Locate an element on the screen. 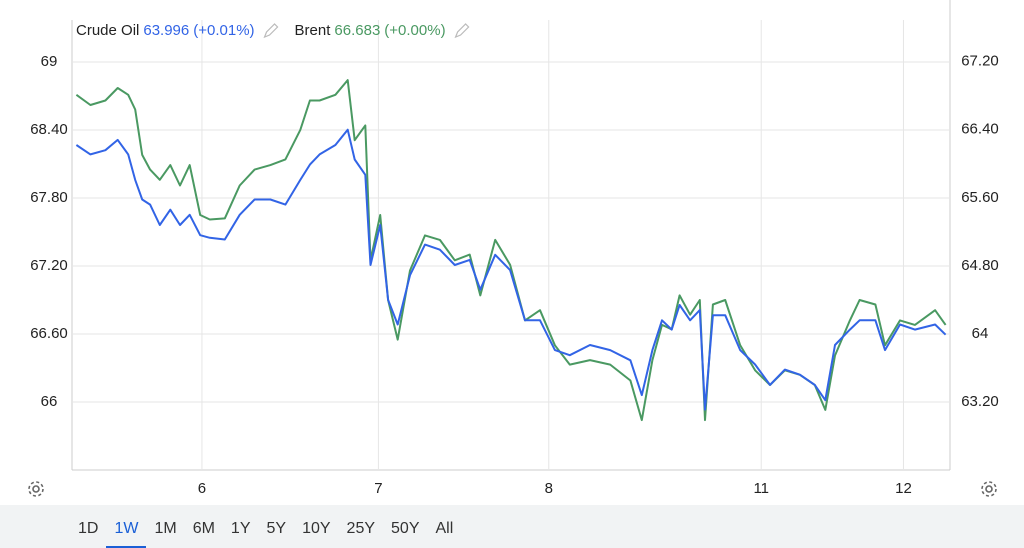 The height and width of the screenshot is (548, 1024). legend-name: Crude Oil is located at coordinates (107, 30).